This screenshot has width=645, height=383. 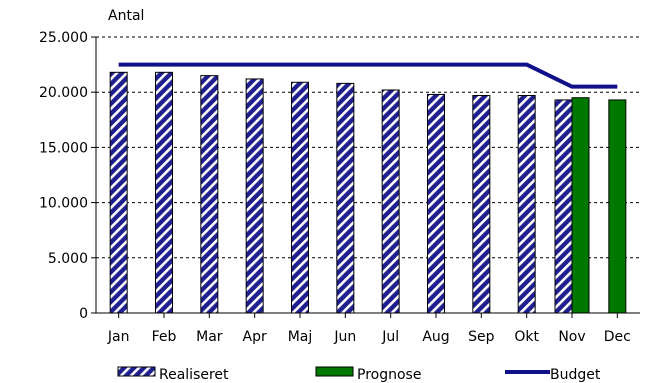 What do you see at coordinates (390, 337) in the screenshot?
I see `x-tick-label: Jul` at bounding box center [390, 337].